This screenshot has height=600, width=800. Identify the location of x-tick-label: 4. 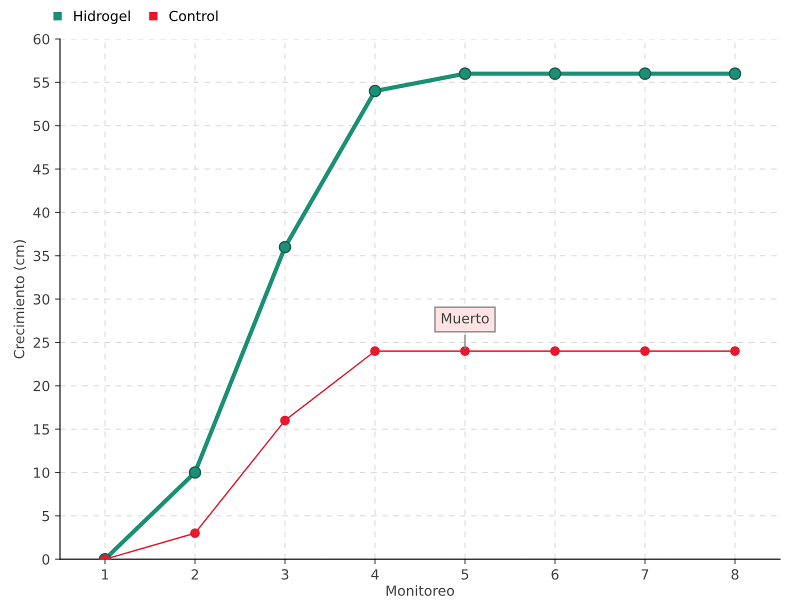
(375, 574).